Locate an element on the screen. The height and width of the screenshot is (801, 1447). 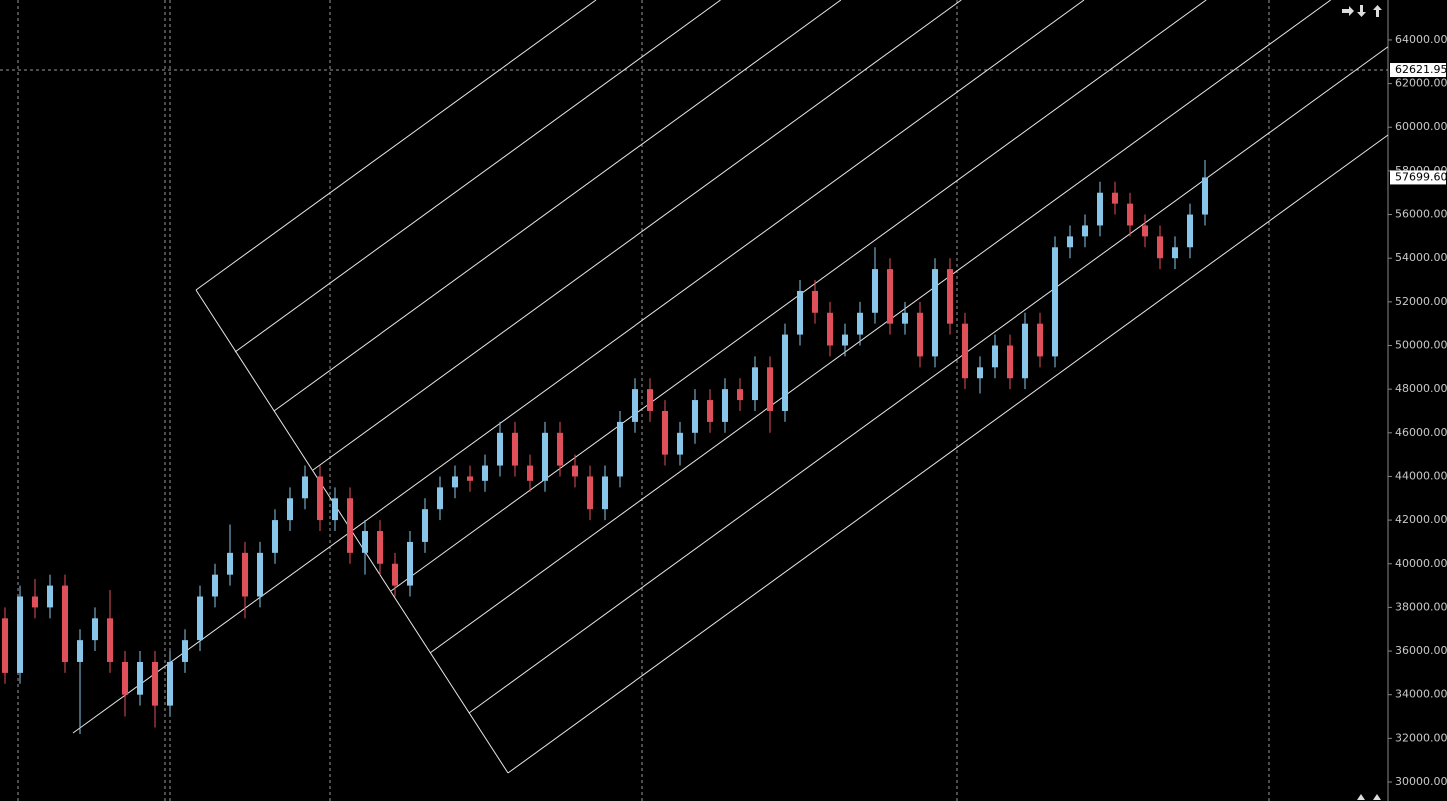
arrow-right is located at coordinates (1348, 11).